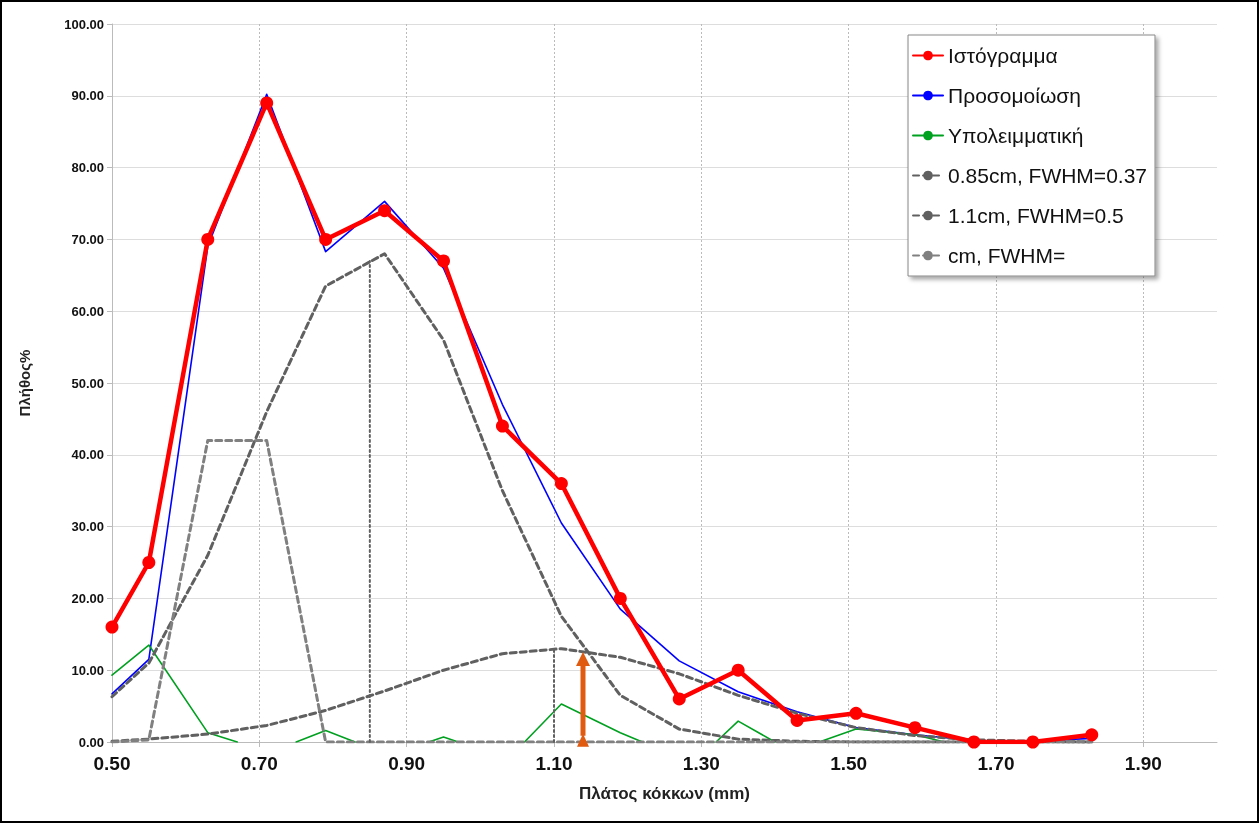 Image resolution: width=1259 pixels, height=823 pixels. What do you see at coordinates (87, 168) in the screenshot?
I see `y-tick-label: 80.00` at bounding box center [87, 168].